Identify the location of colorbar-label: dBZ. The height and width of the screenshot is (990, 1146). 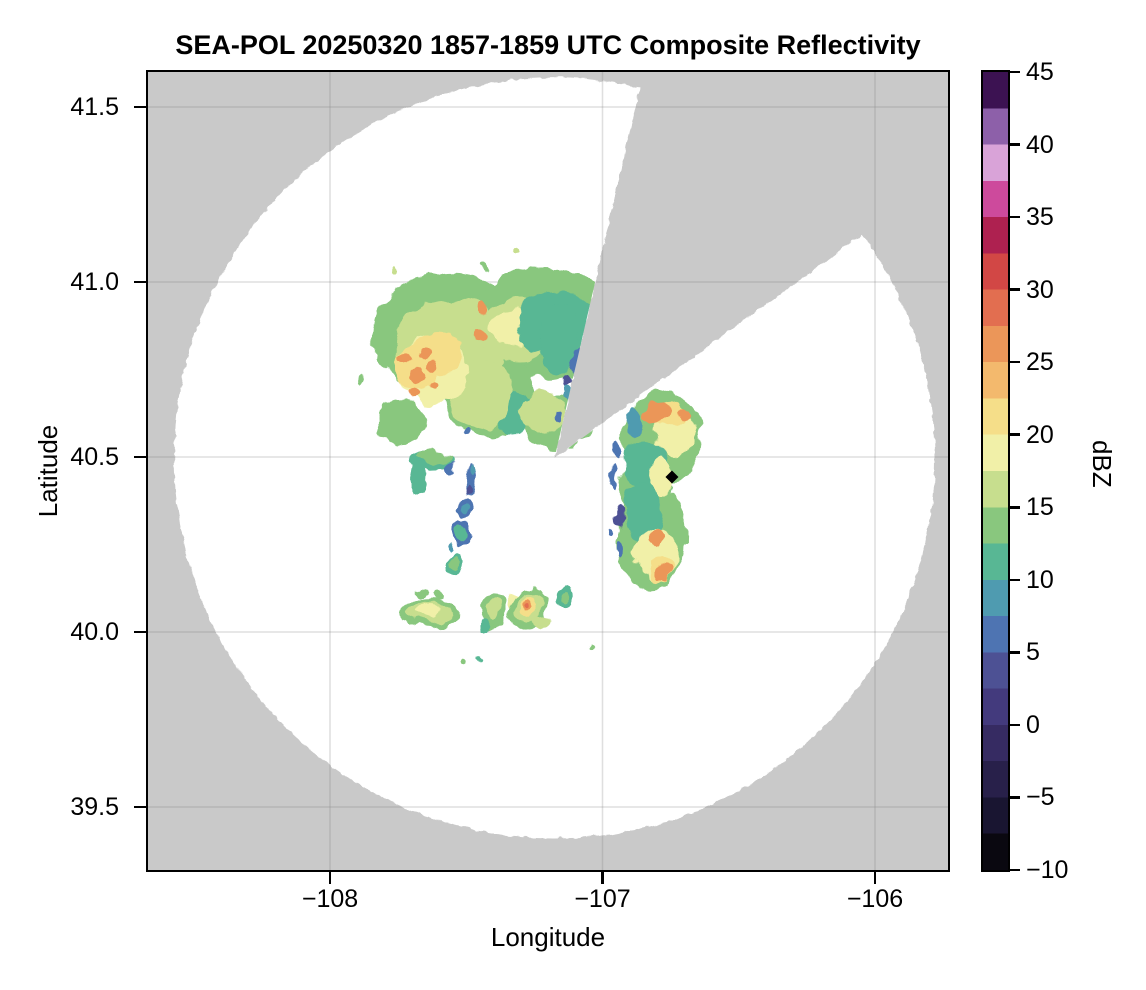
(1102, 464).